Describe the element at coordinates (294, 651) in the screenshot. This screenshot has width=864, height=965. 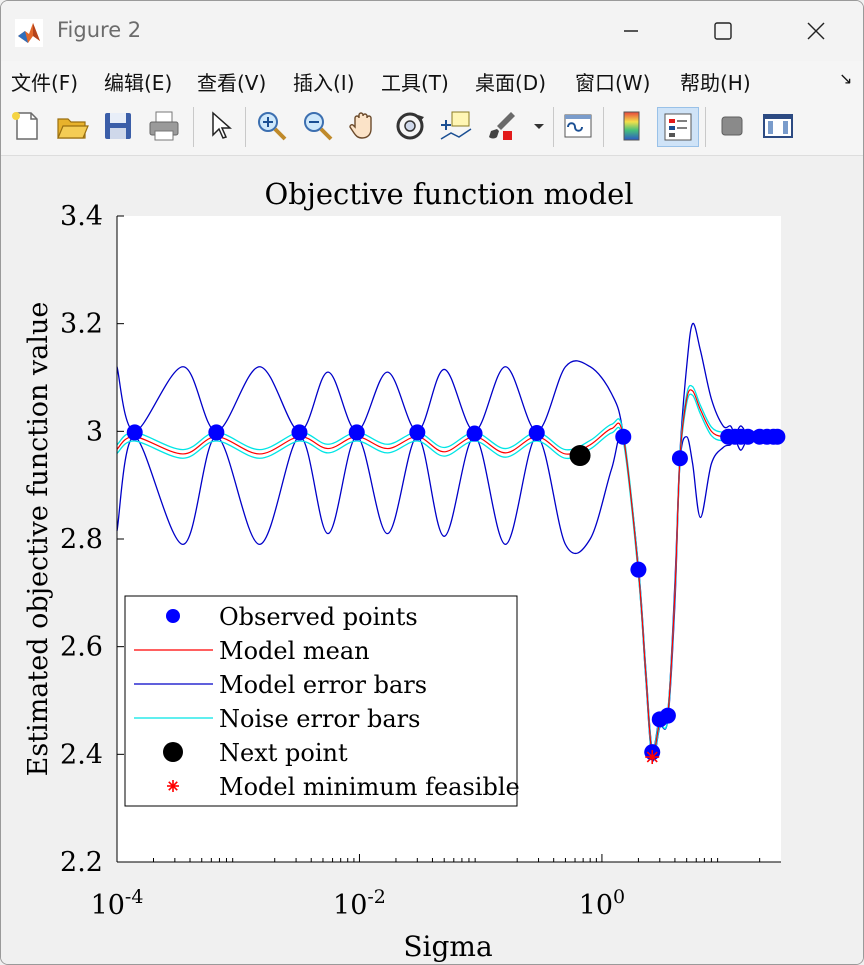
I see `legend-label: Model mean` at that location.